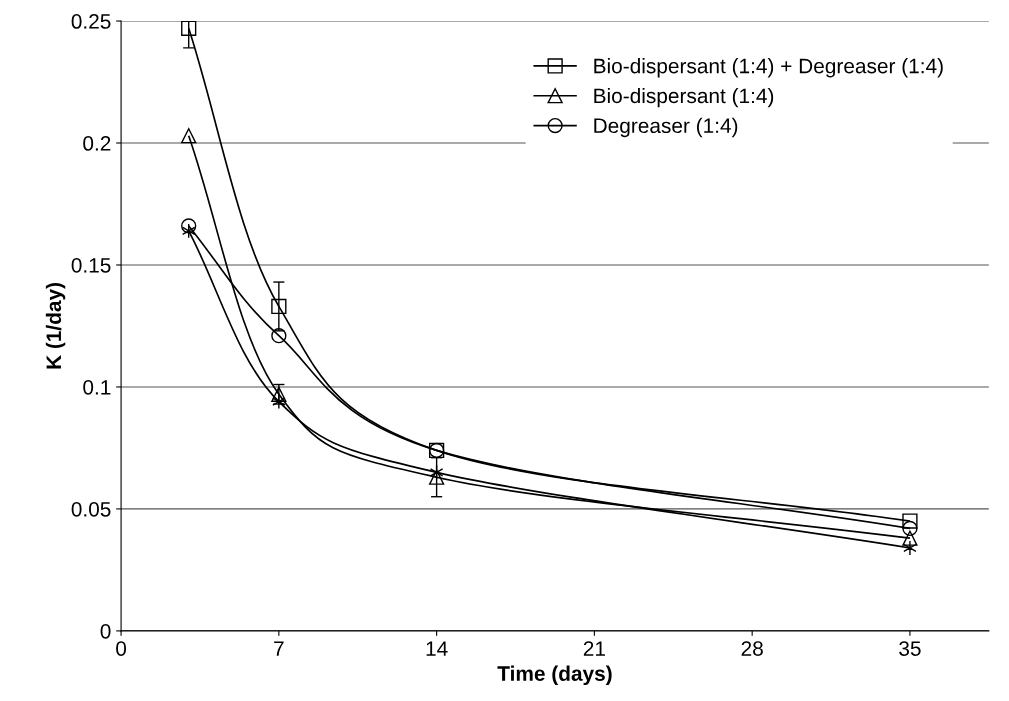 The width and height of the screenshot is (1009, 701). Describe the element at coordinates (97, 387) in the screenshot. I see `y-tick-label: 0.1` at that location.